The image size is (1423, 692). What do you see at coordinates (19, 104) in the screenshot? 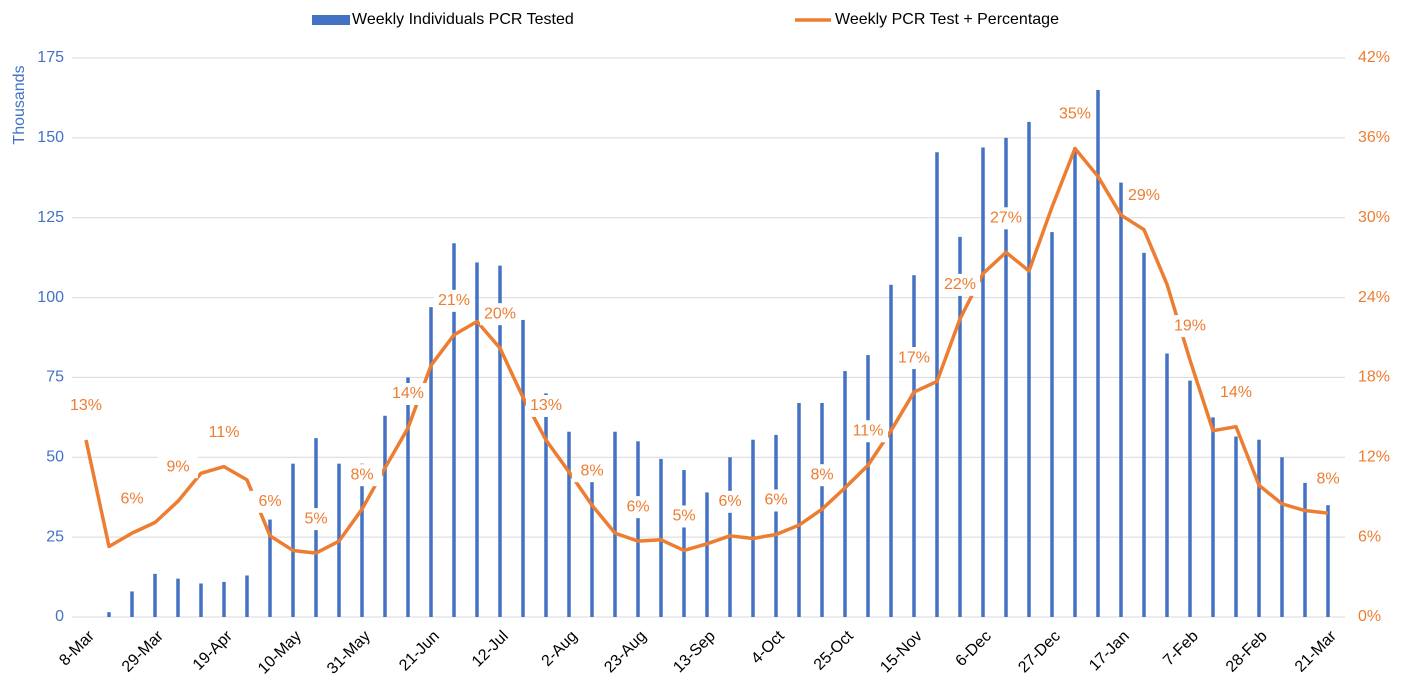
I see `y-axis-title: Thousands` at bounding box center [19, 104].